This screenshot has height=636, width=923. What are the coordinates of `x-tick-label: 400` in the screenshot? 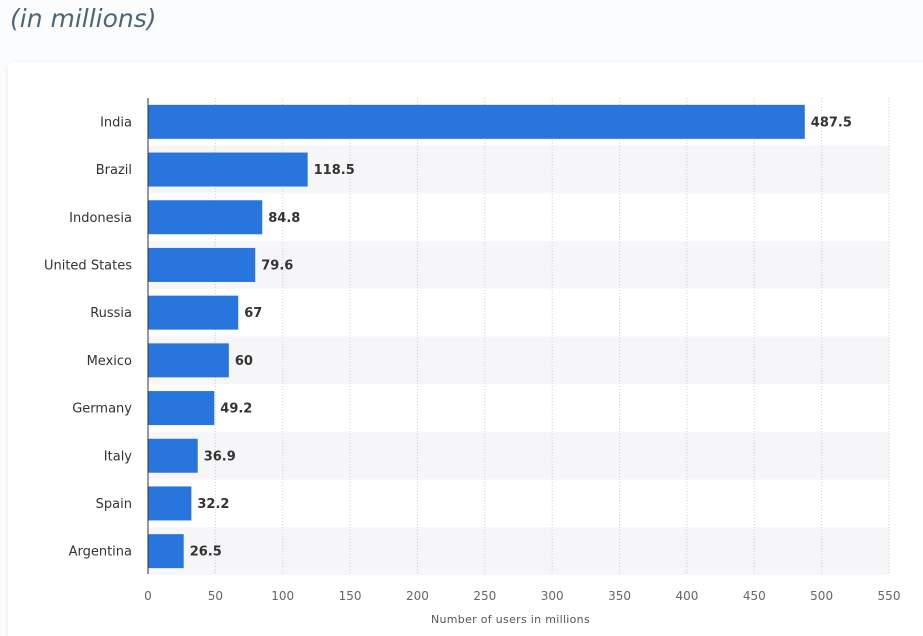 It's located at (686, 596).